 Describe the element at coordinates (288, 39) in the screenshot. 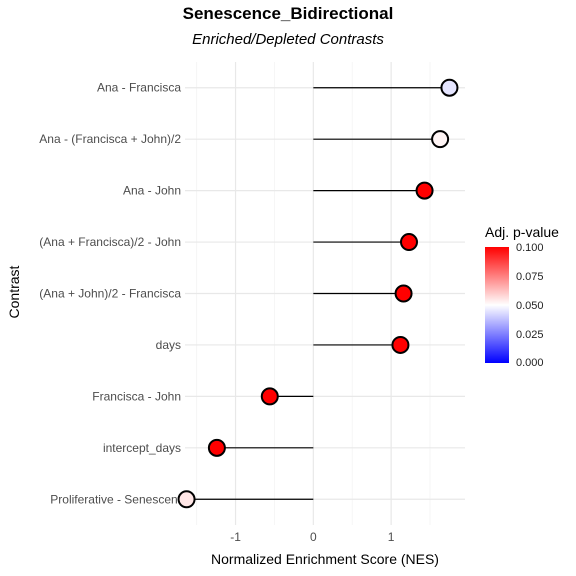

I see `chart-subtitle: Enriched/Depleted Contrasts` at that location.